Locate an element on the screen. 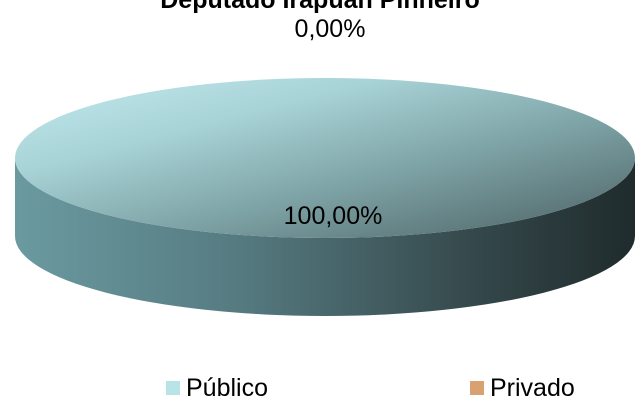 This screenshot has height=402, width=640. legend-label-publico: Público is located at coordinates (227, 387).